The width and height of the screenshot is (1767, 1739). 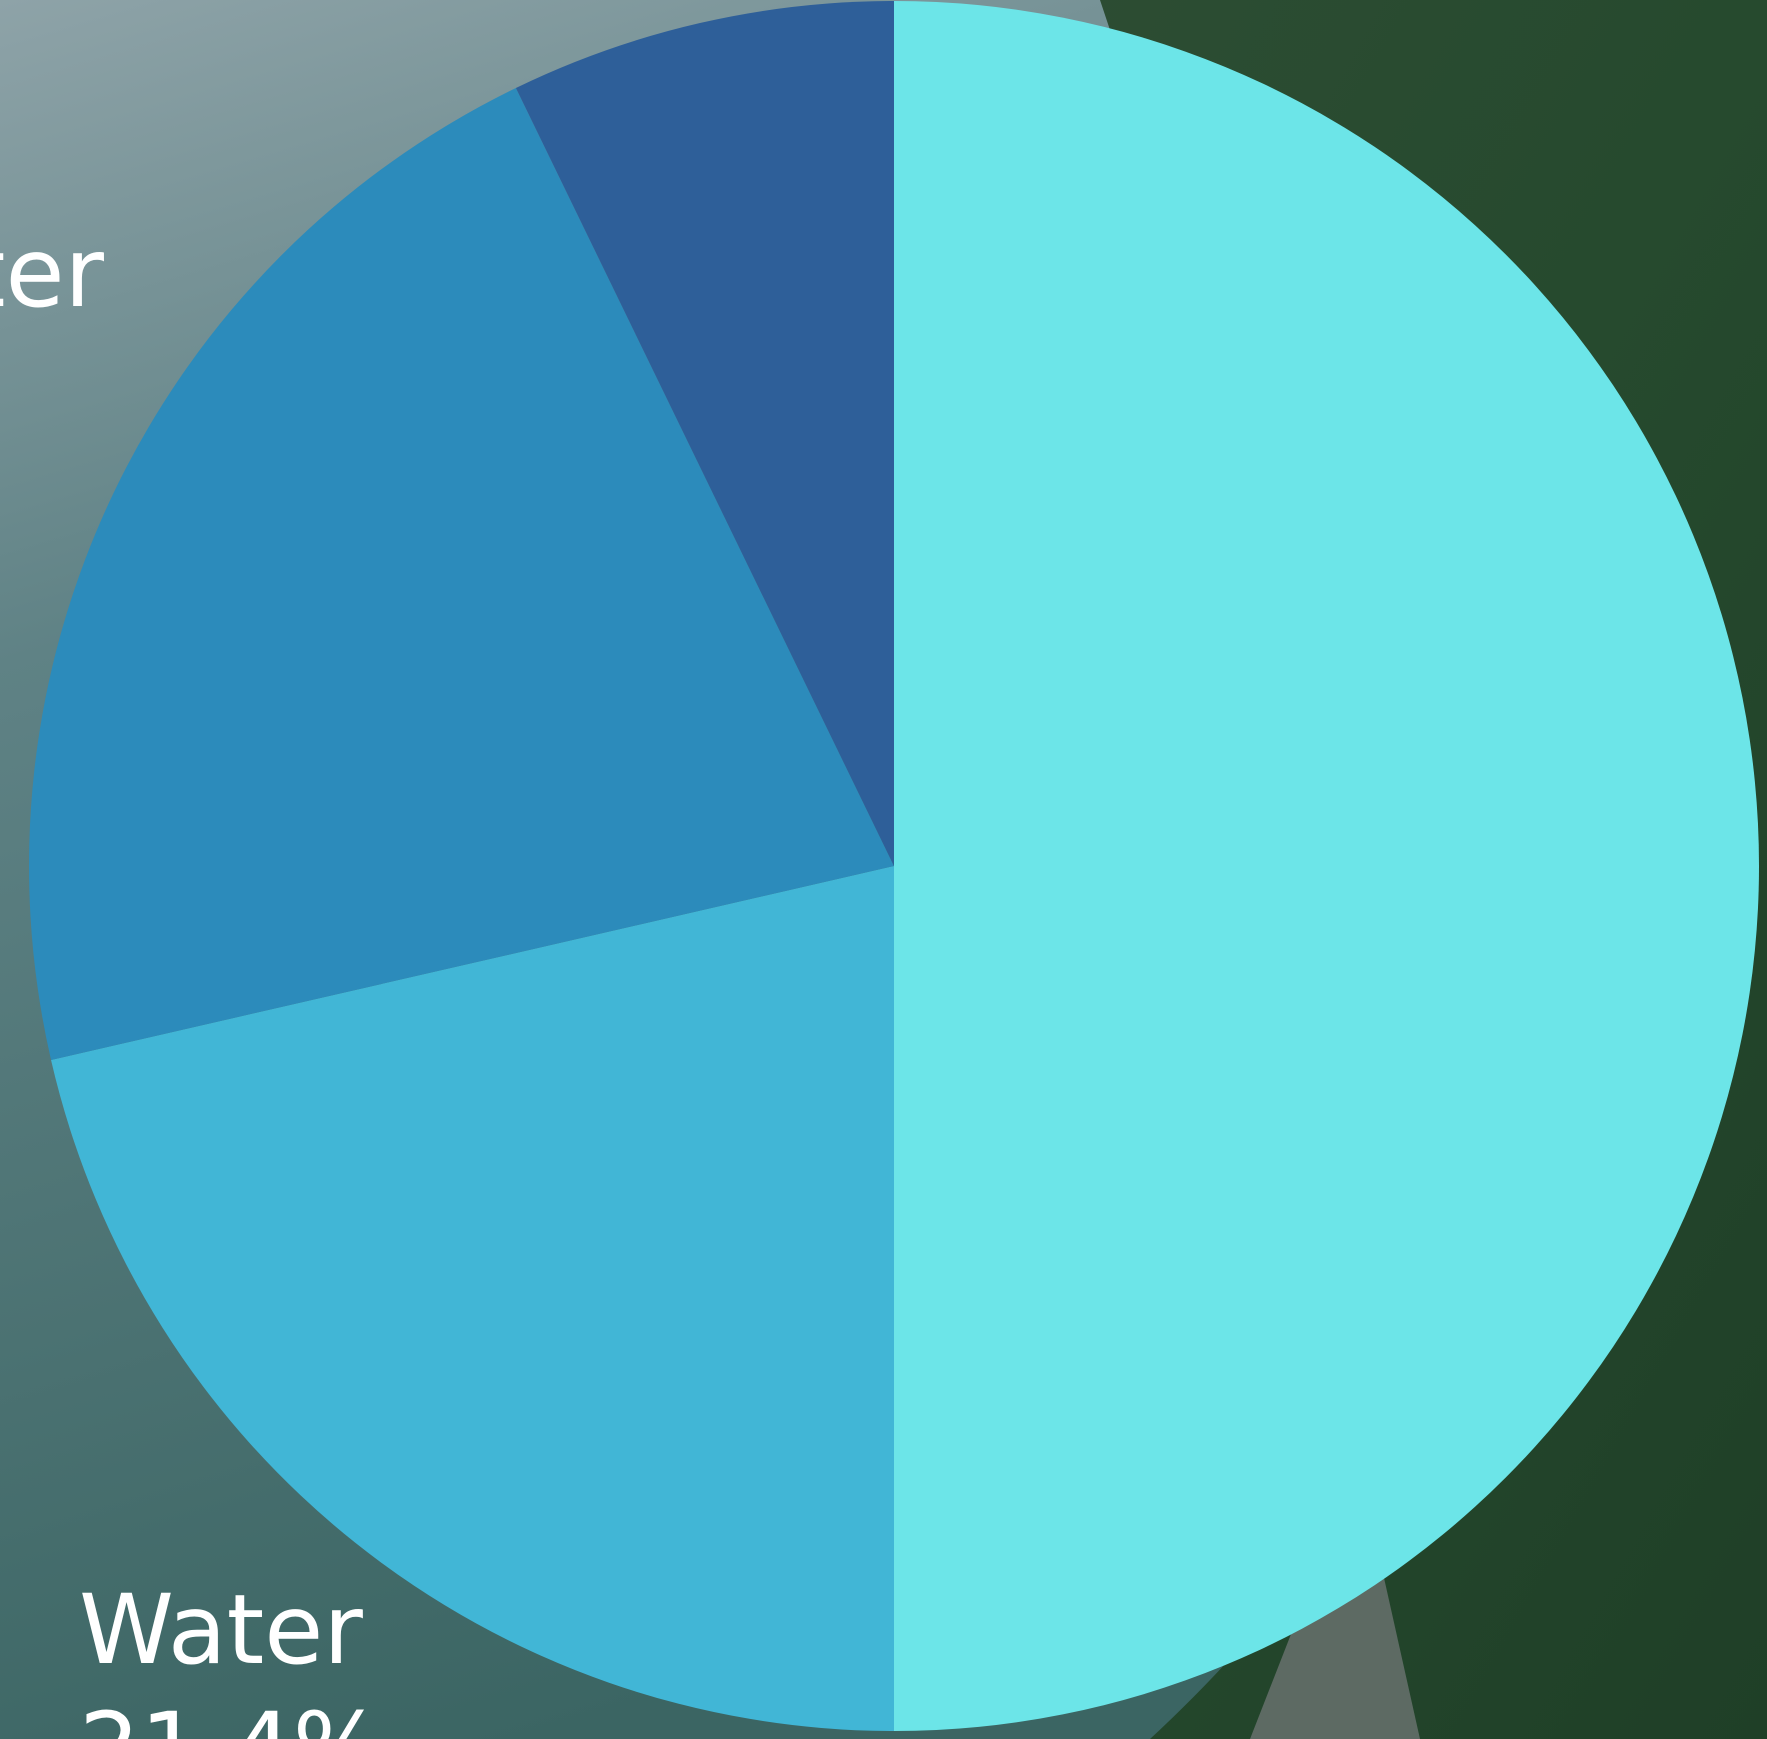 What do you see at coordinates (52, 273) in the screenshot?
I see `slice-label: ter` at bounding box center [52, 273].